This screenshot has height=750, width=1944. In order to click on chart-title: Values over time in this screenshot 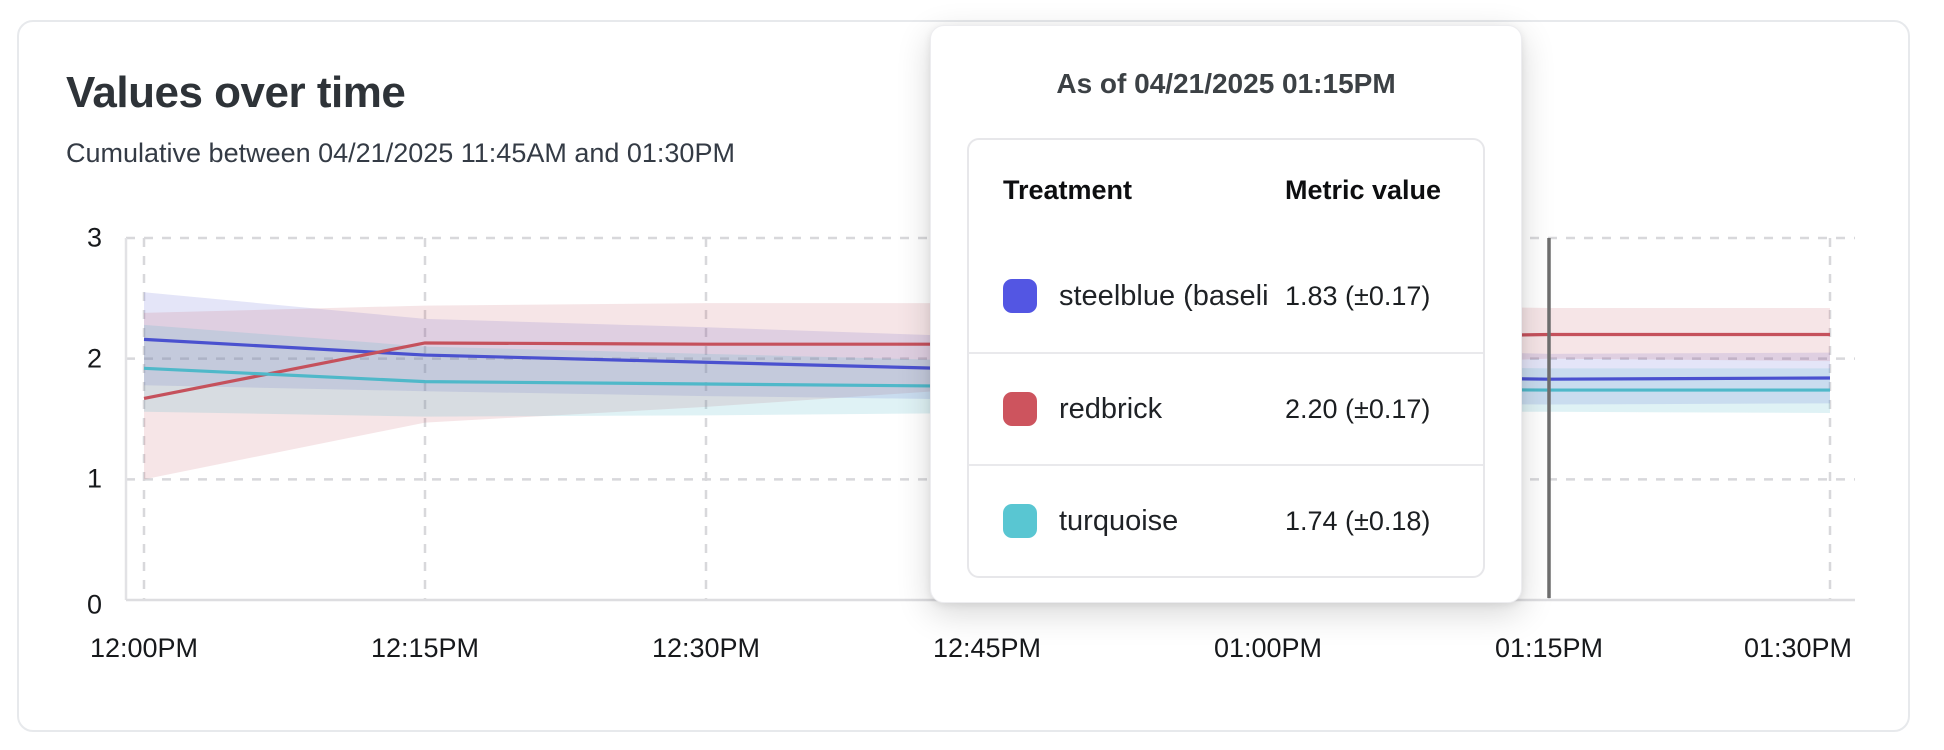, I will do `click(236, 92)`.